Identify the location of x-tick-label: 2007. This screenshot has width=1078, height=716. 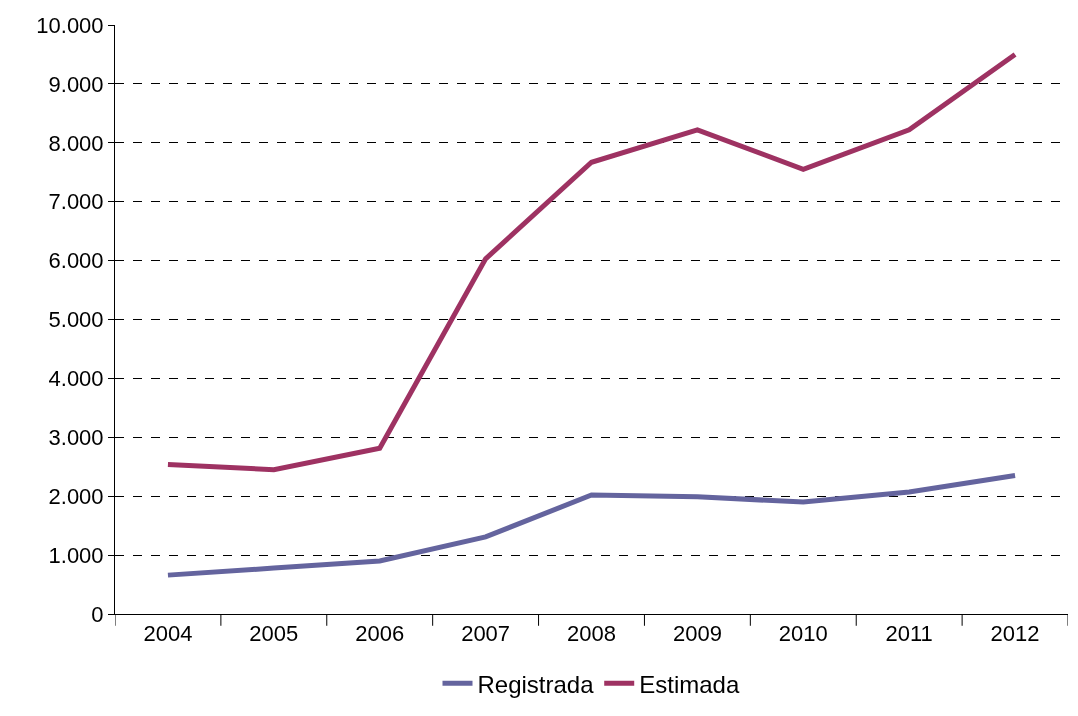
(486, 634).